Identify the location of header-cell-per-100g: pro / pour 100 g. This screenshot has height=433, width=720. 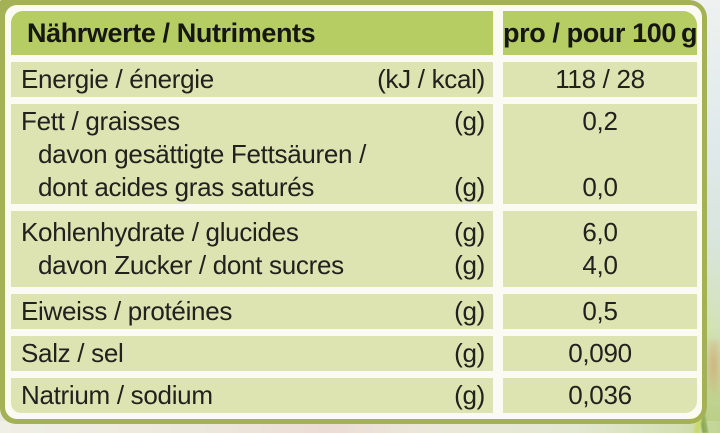
(600, 33).